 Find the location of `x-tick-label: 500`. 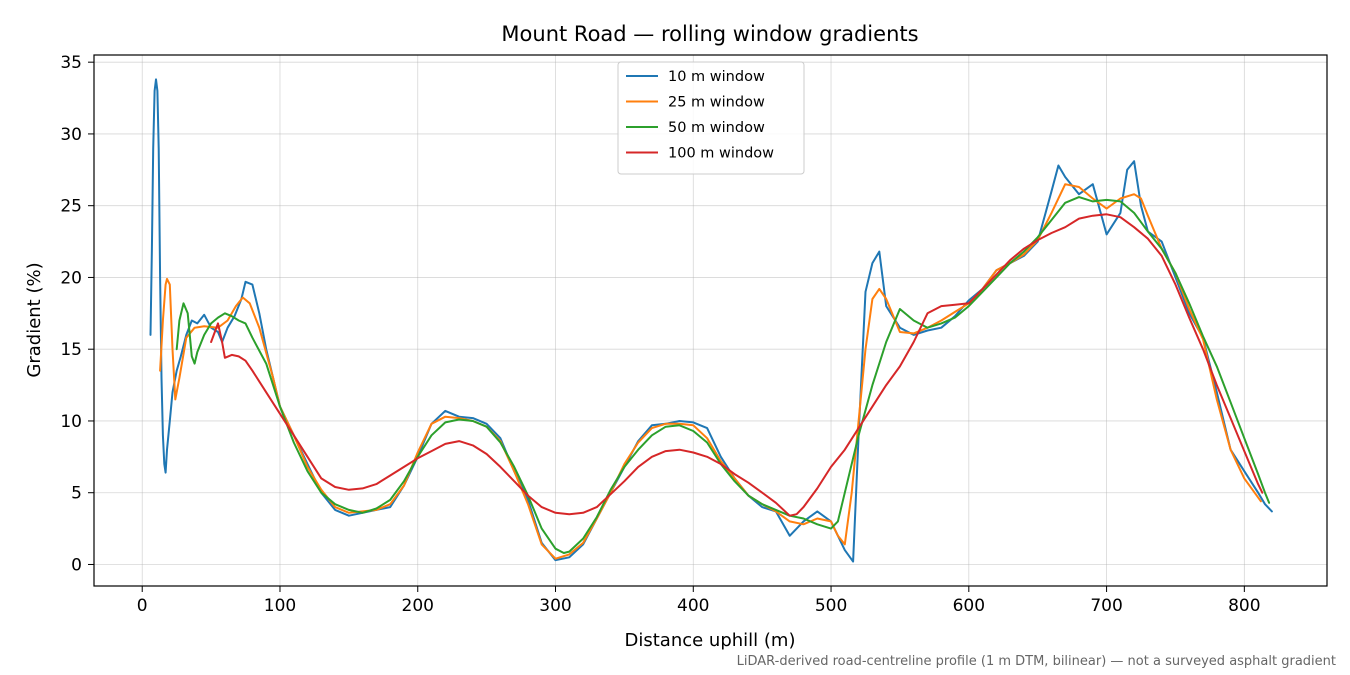

x-tick-label: 500 is located at coordinates (831, 606).